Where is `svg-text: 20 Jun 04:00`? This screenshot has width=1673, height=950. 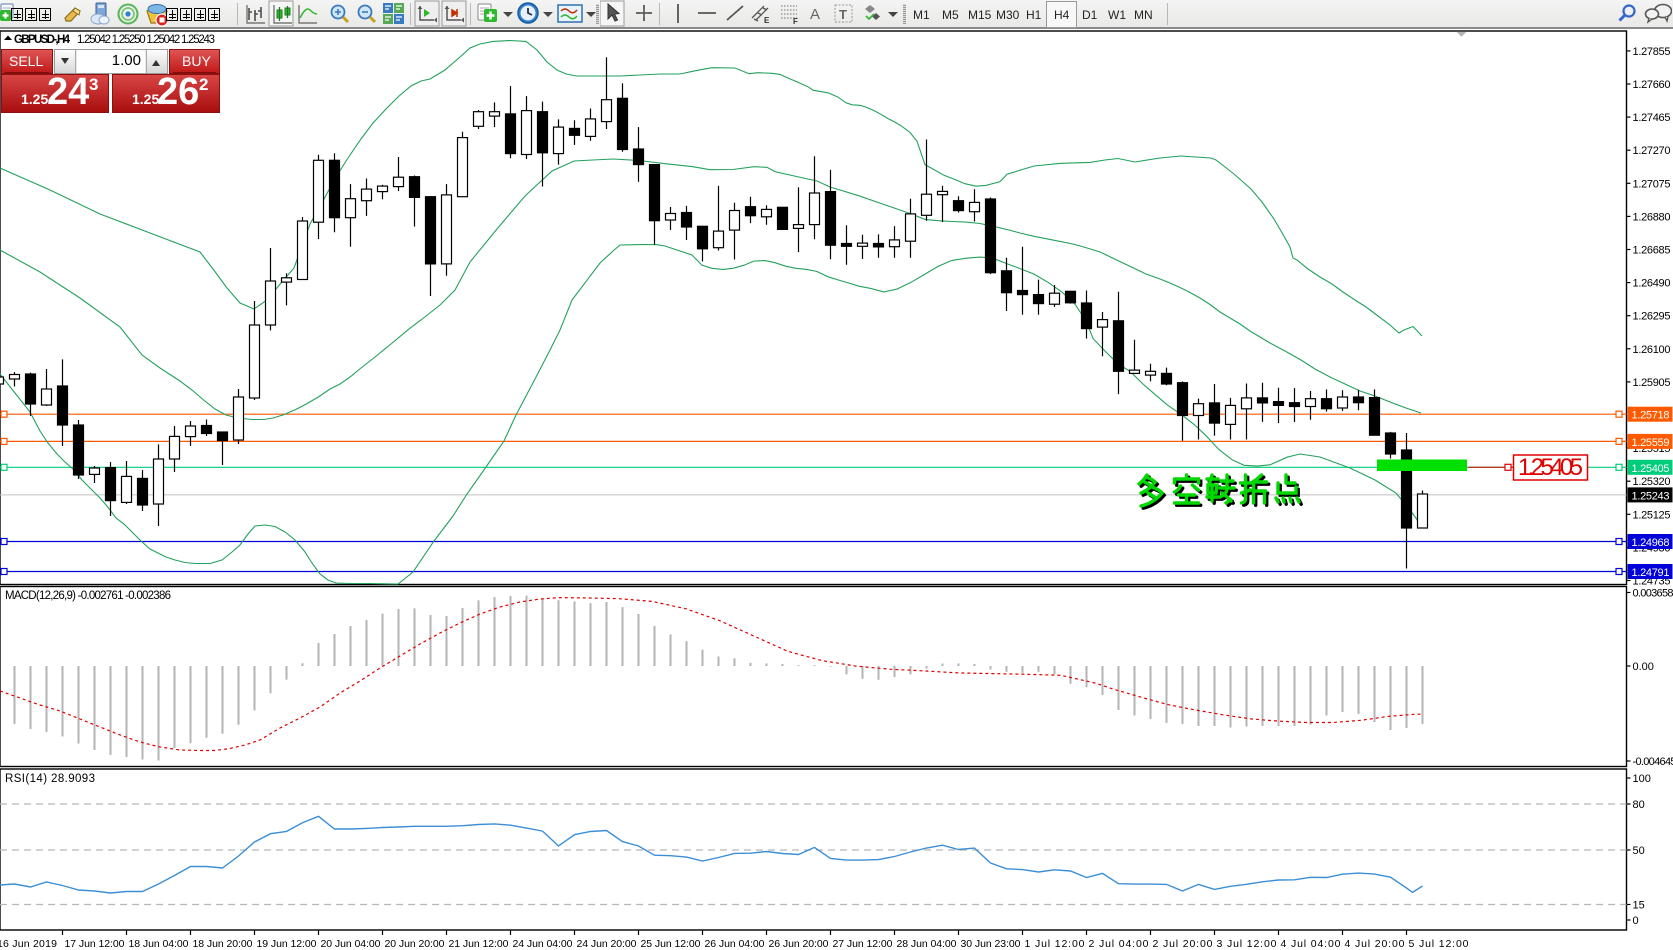 svg-text: 20 Jun 04:00 is located at coordinates (351, 944).